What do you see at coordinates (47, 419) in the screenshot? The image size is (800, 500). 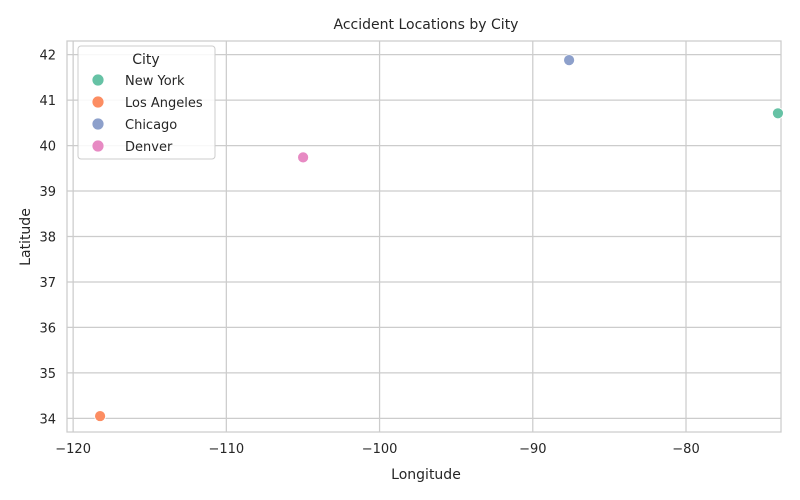 I see `y-tick-label: 34` at bounding box center [47, 419].